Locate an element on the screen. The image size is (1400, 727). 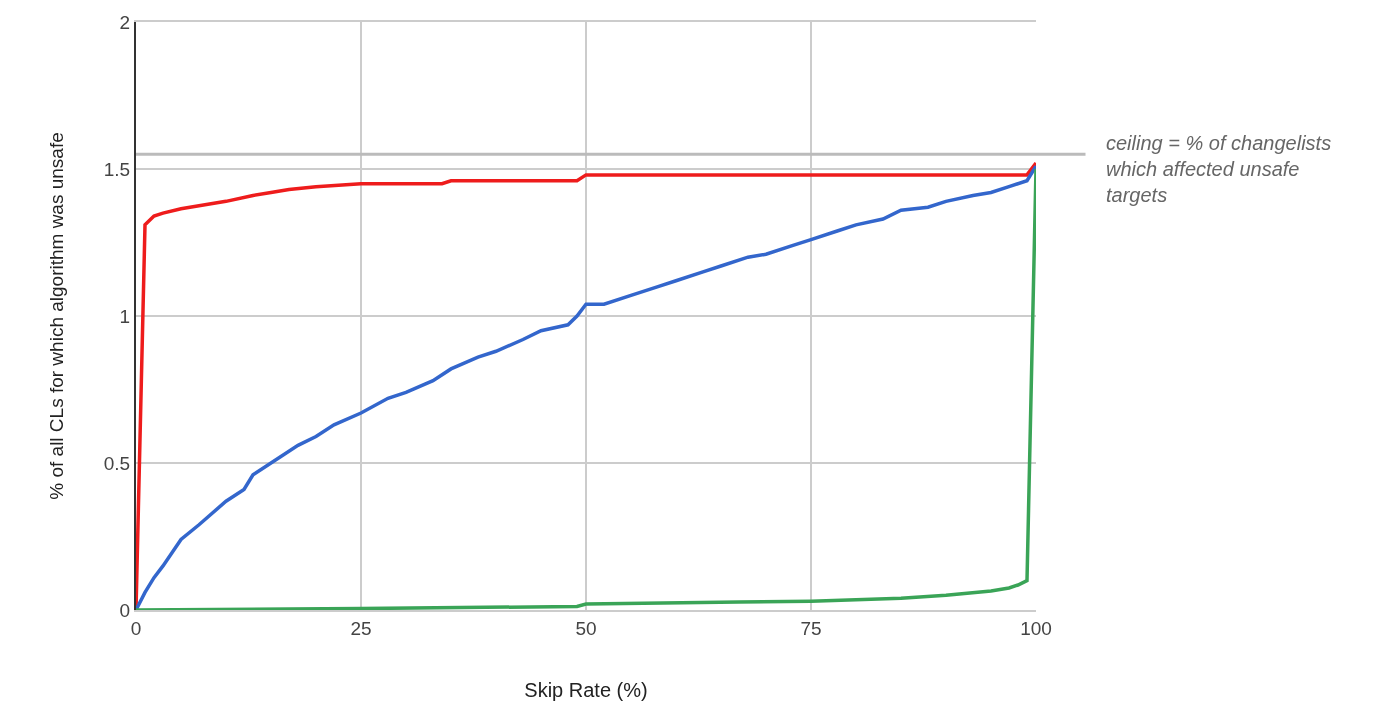
y-axis-title: % of all CLs for which algorithm was unsafe is located at coordinates (57, 316).